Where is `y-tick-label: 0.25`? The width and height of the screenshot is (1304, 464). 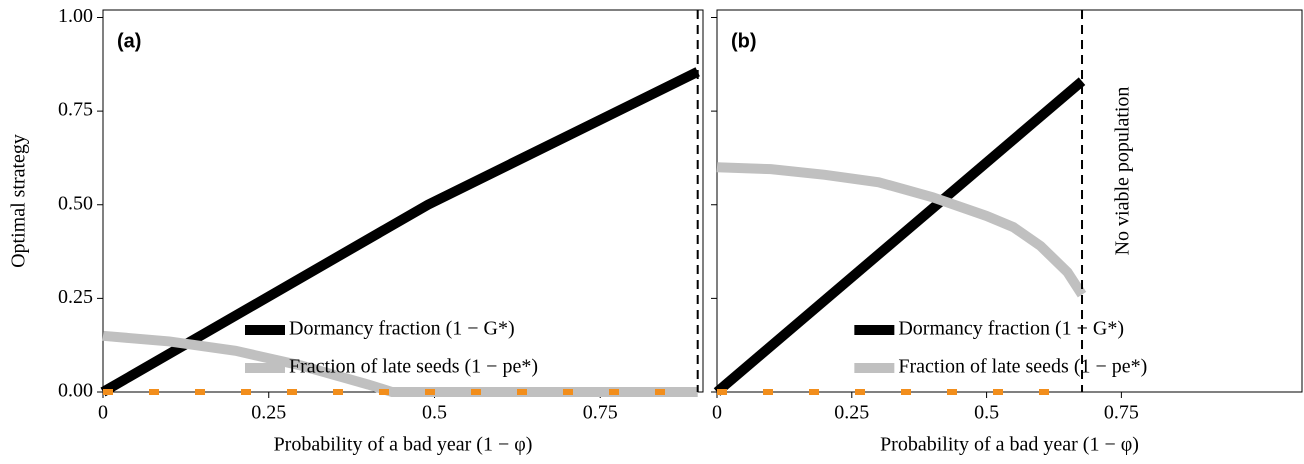
y-tick-label: 0.25 is located at coordinates (75, 297).